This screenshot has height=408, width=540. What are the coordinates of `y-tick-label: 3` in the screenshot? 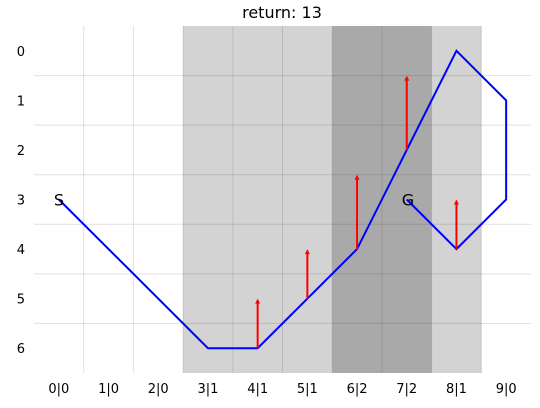 It's located at (21, 201).